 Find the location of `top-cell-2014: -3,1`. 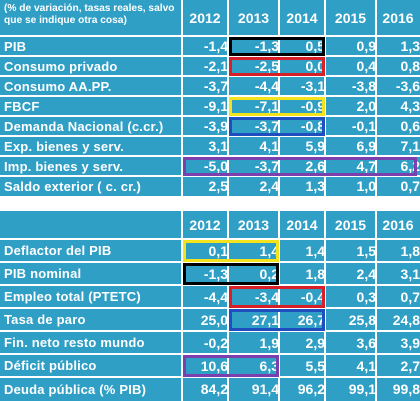

top-cell-2014: -3,1 is located at coordinates (312, 86).